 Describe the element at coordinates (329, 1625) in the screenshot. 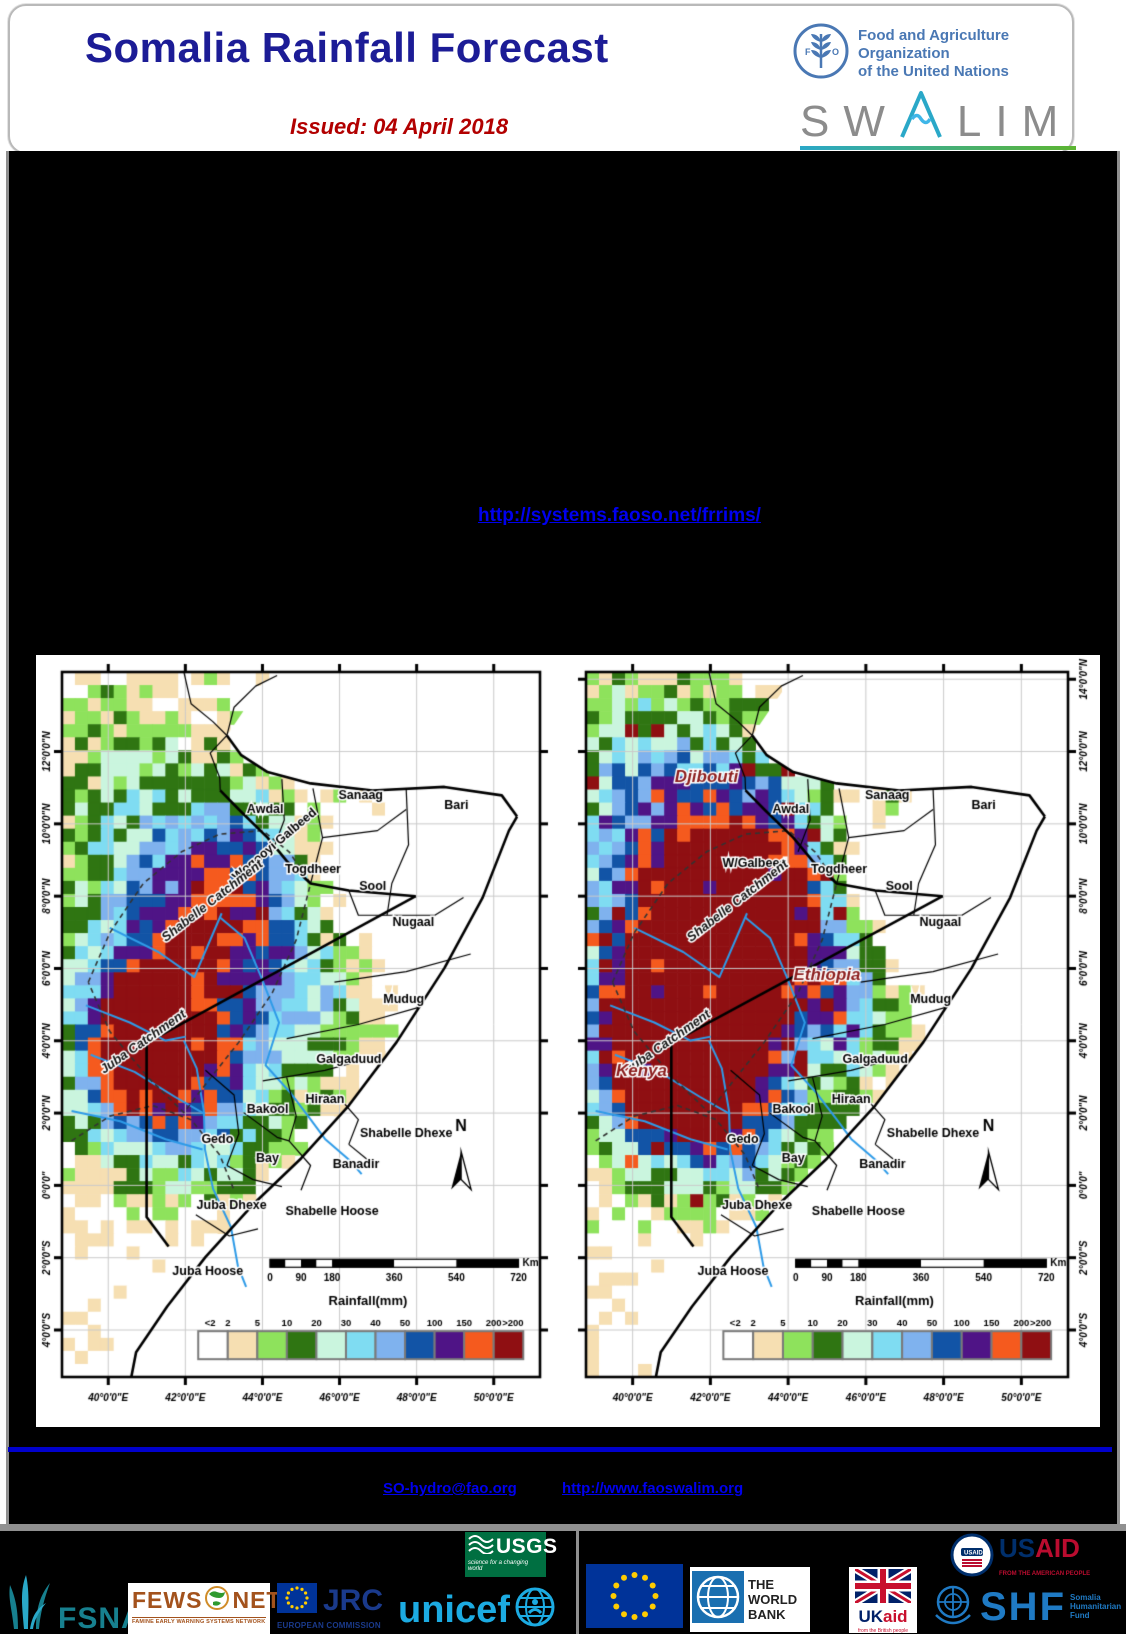

I see `jrc-subtitle: EUROPEAN COMMISSION` at that location.